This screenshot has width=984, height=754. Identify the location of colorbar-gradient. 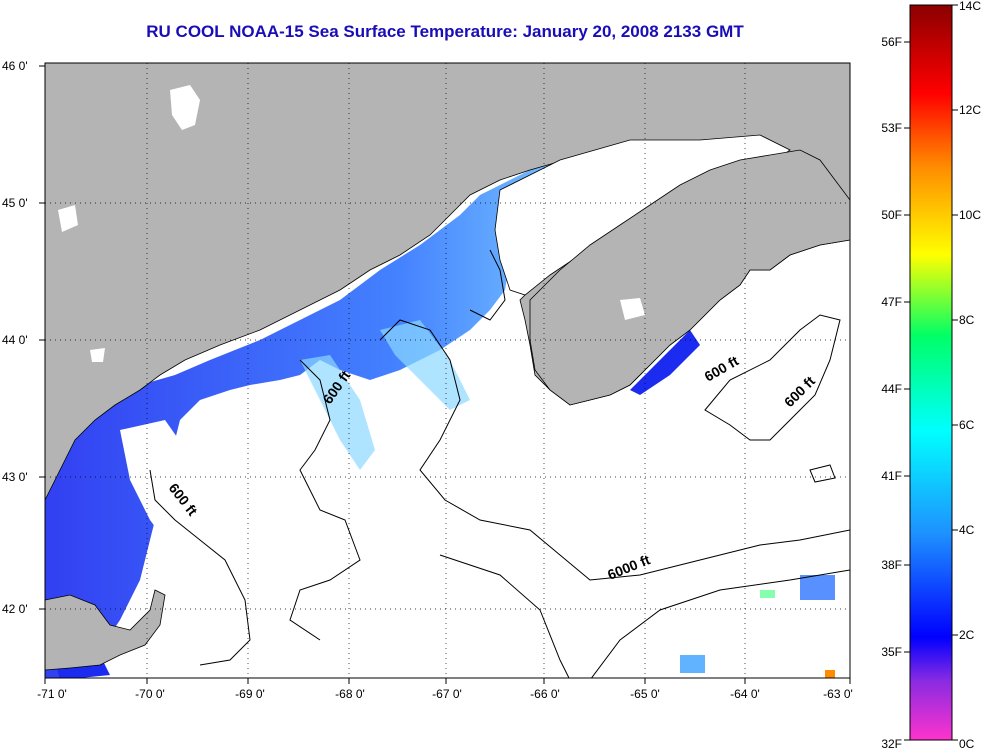
(931, 372).